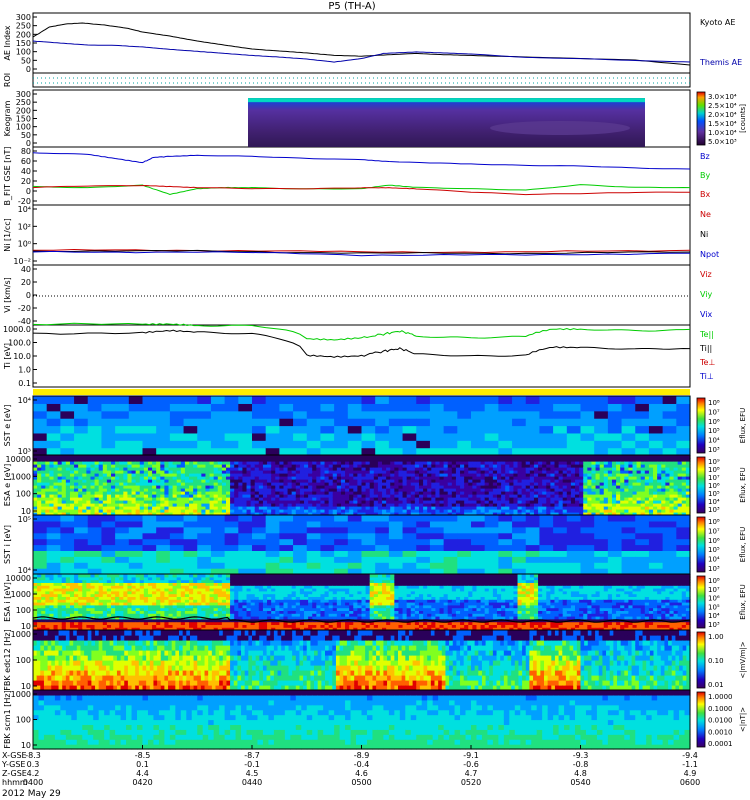 This screenshot has width=750, height=800. What do you see at coordinates (142, 773) in the screenshot?
I see `x-axis-tick-label: 4.4` at bounding box center [142, 773].